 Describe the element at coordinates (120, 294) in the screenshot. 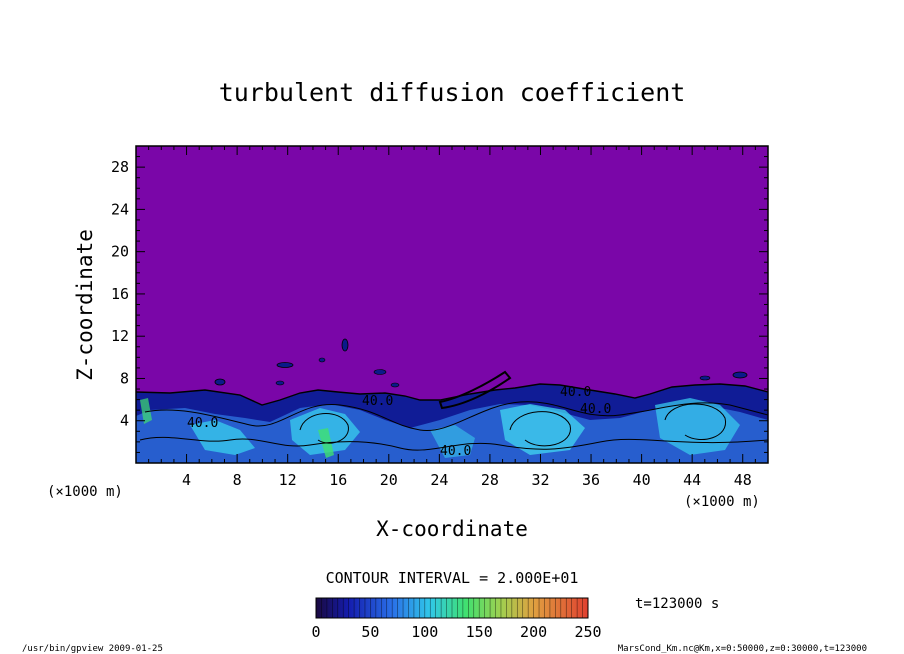

I see `y-tick-label: 16` at that location.